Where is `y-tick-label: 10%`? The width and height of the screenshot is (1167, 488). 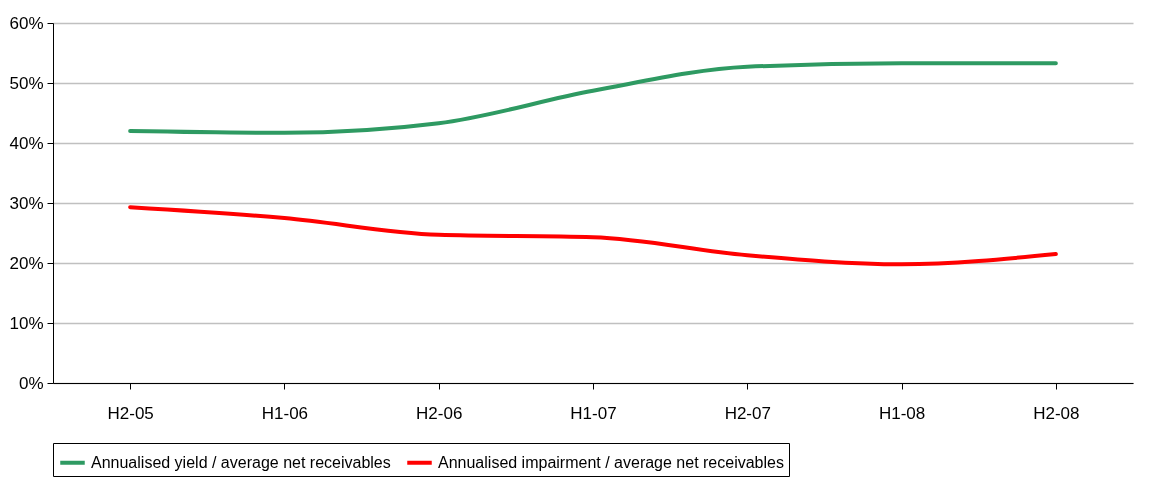
y-tick-label: 10% is located at coordinates (26, 323).